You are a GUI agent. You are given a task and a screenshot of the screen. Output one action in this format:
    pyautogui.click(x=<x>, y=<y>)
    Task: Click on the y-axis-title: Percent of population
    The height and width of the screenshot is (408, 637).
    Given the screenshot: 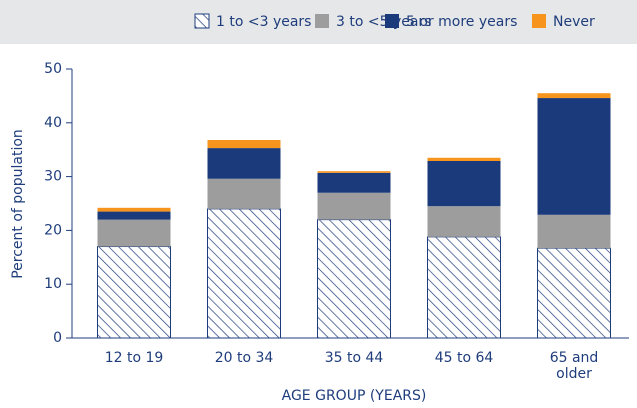 What is the action you would take?
    pyautogui.click(x=18, y=204)
    